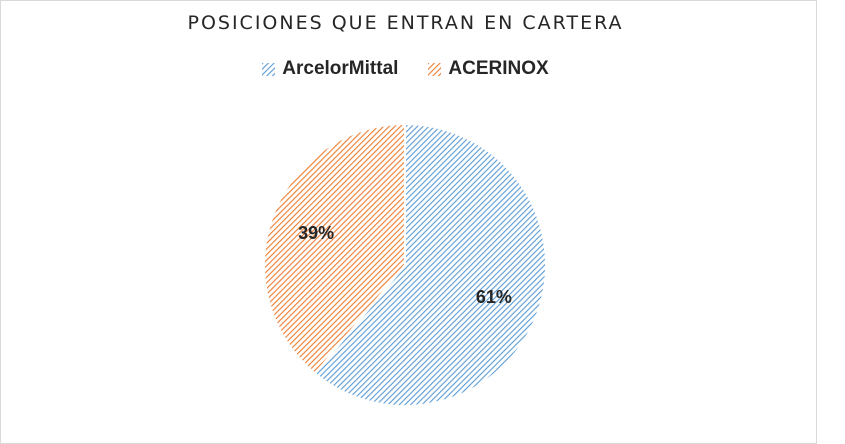 The image size is (845, 444). I want to click on legend-item-arcelormittal: ArcelorMittal, so click(330, 69).